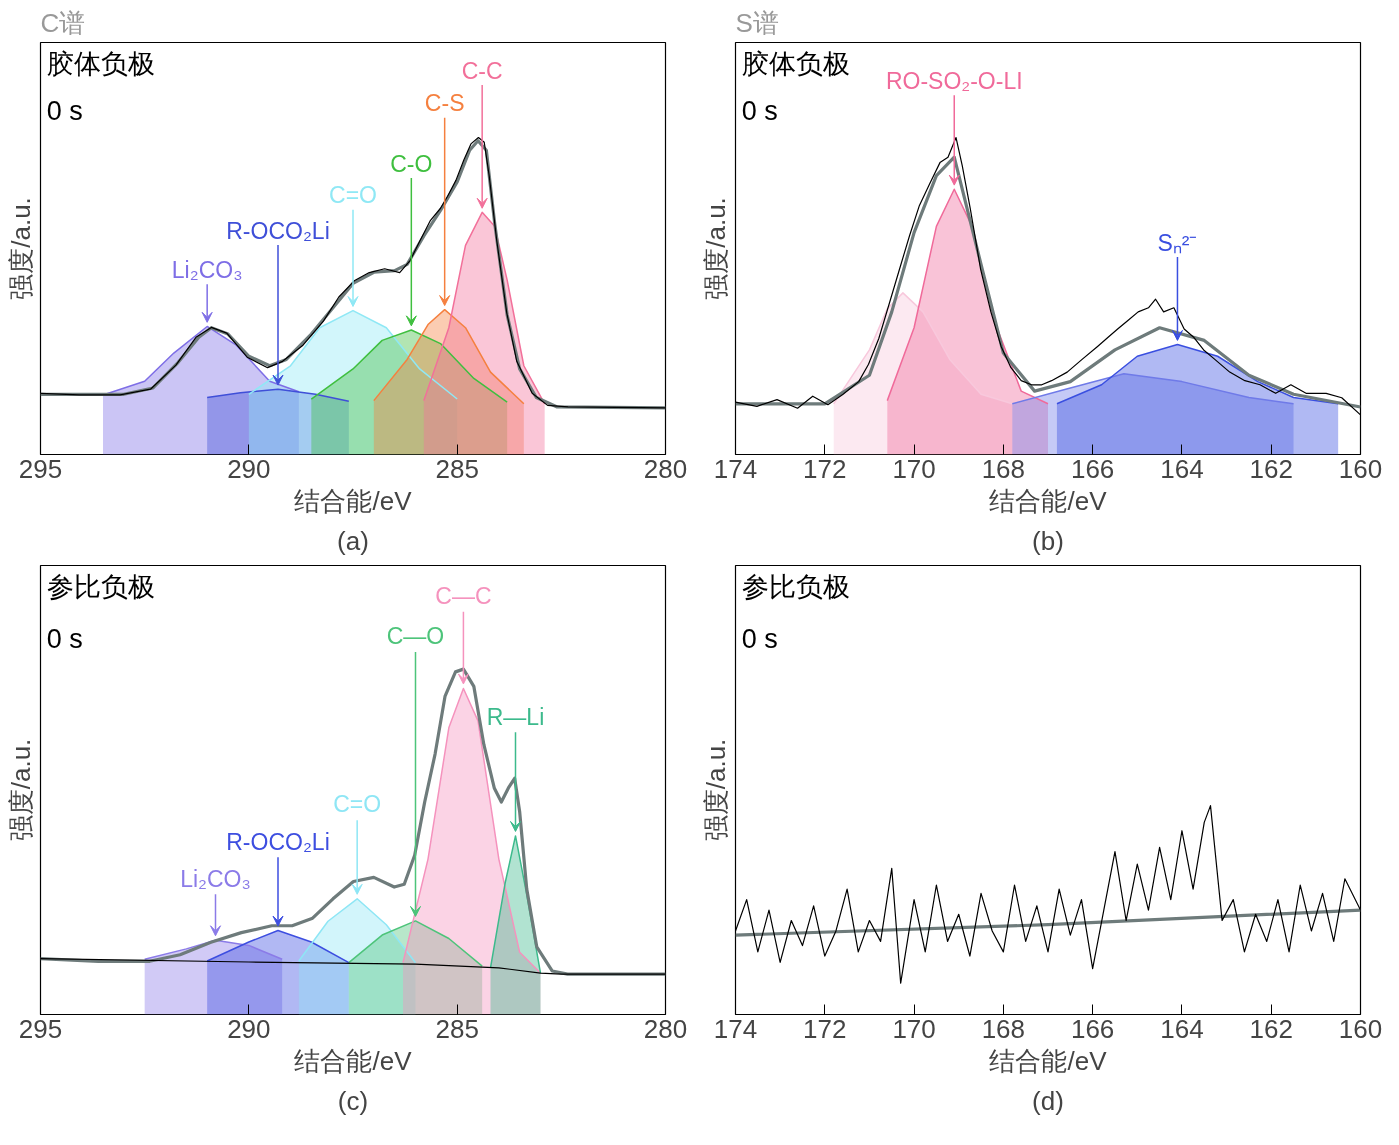  What do you see at coordinates (411, 163) in the screenshot?
I see `text: C-O` at bounding box center [411, 163].